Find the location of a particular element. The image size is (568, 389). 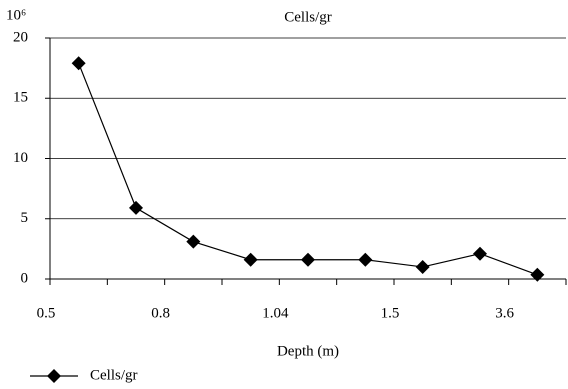

x-tick-label: 0.5 is located at coordinates (46, 313).